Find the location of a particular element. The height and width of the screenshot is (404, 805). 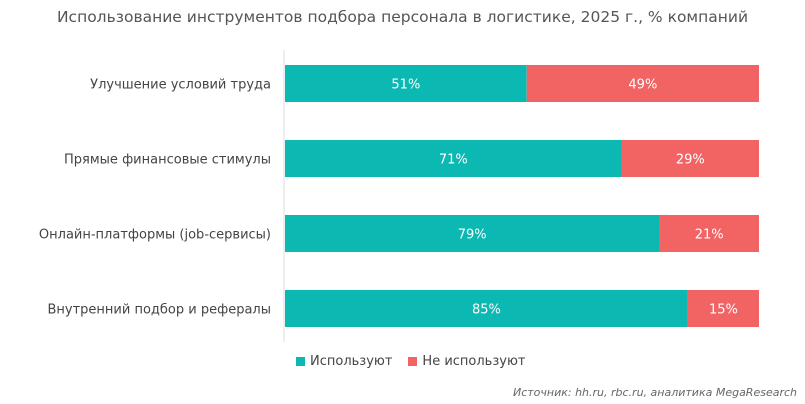

data-label: 15% is located at coordinates (723, 310).